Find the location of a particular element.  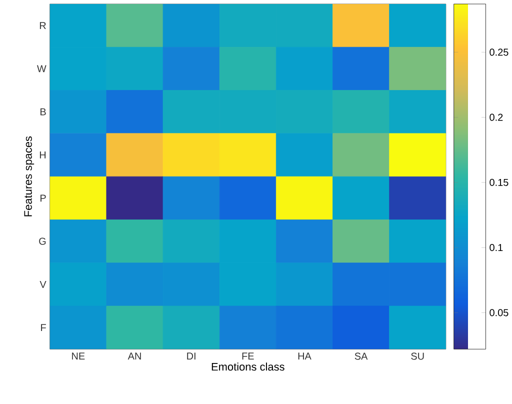

color-bar-label: 0.25 is located at coordinates (499, 52).